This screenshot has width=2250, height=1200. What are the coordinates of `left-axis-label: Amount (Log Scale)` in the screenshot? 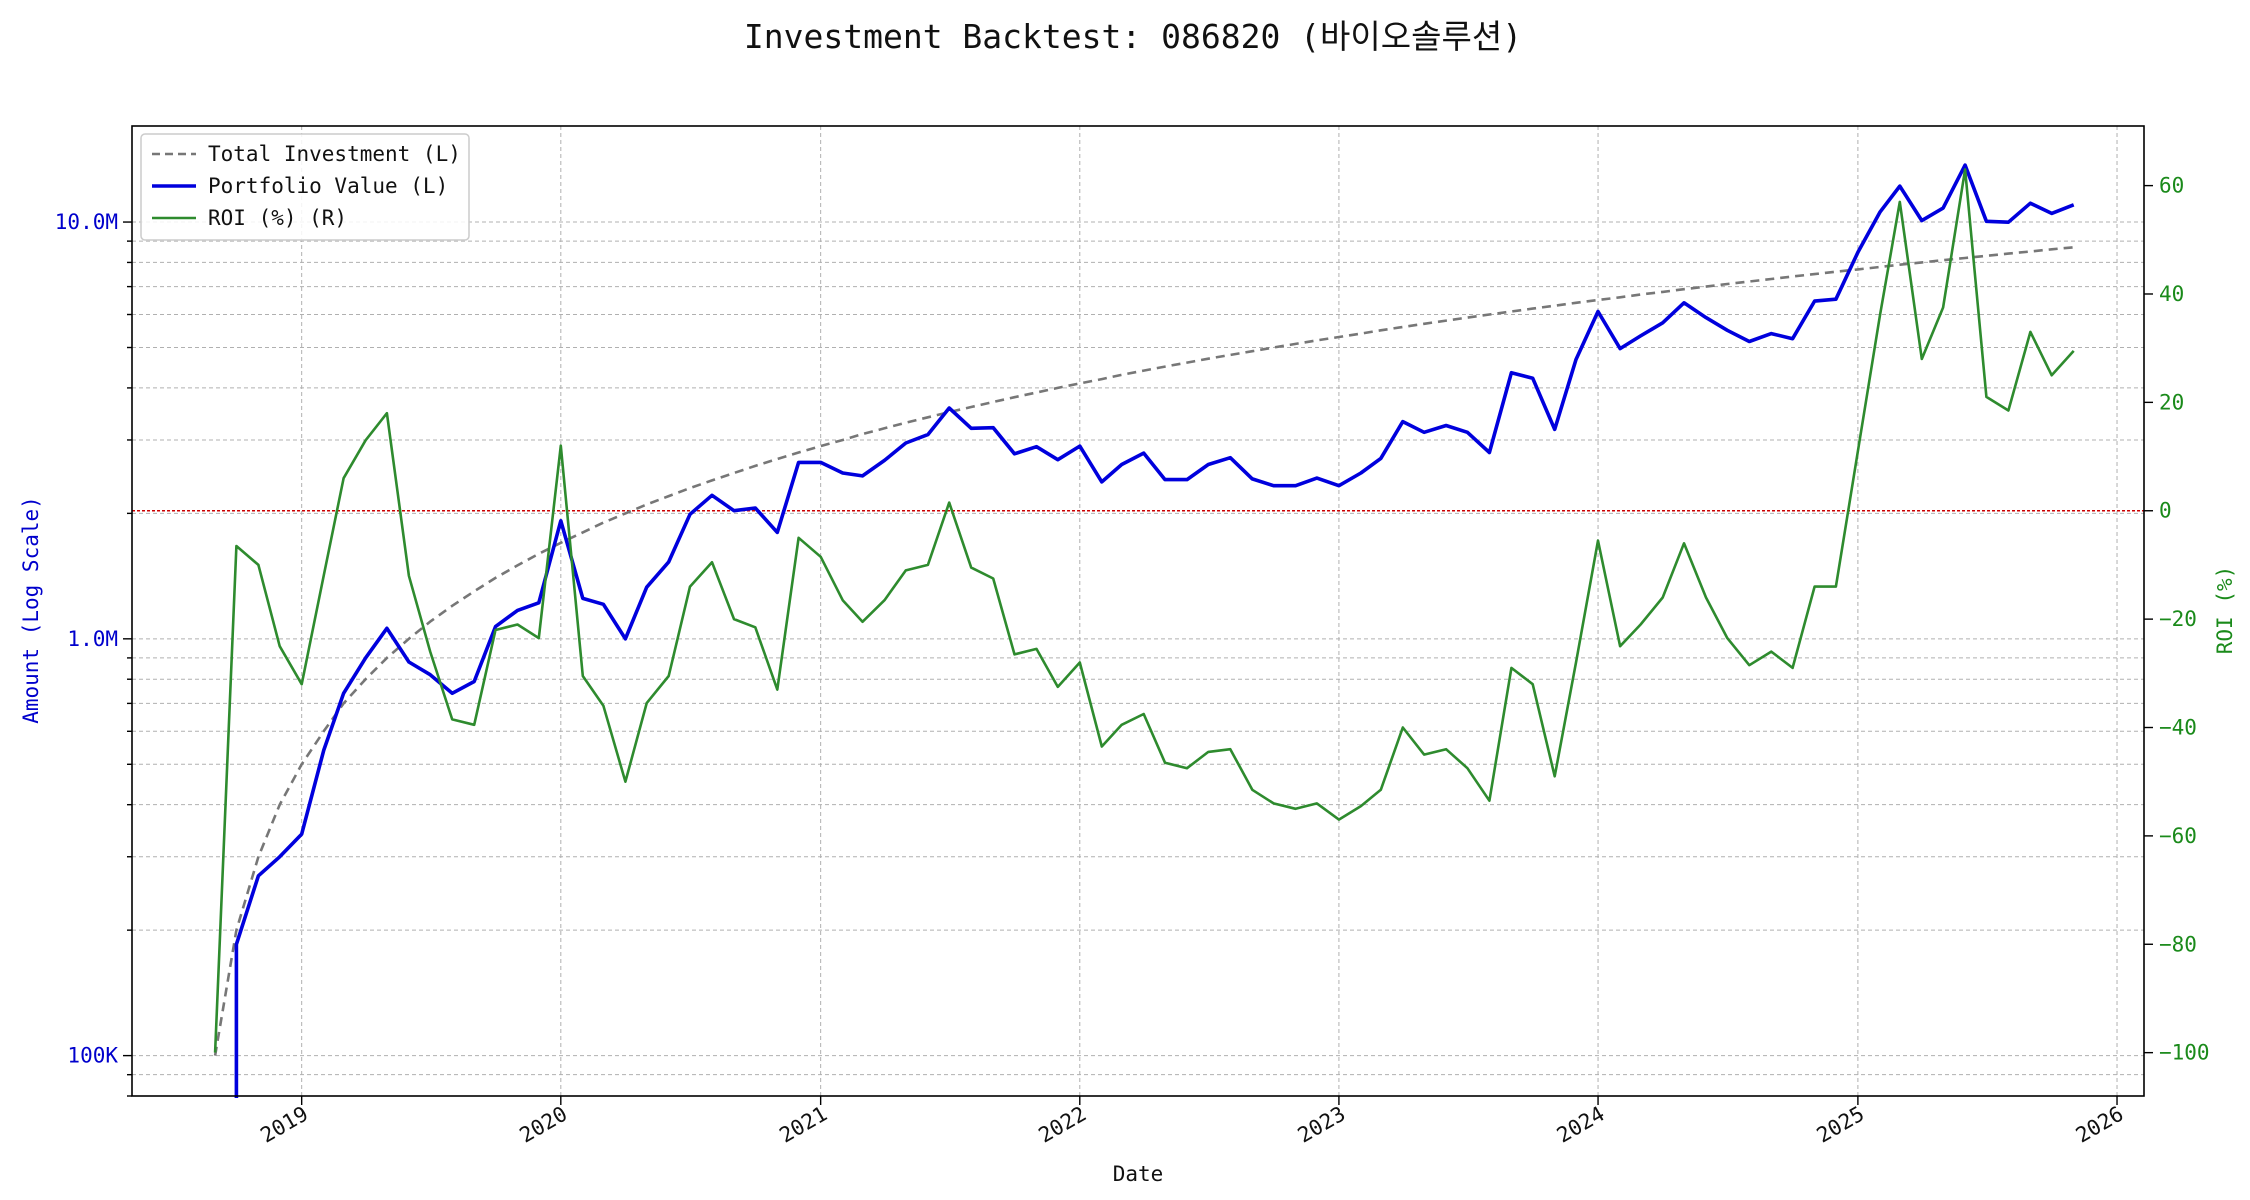 It's located at (31, 610).